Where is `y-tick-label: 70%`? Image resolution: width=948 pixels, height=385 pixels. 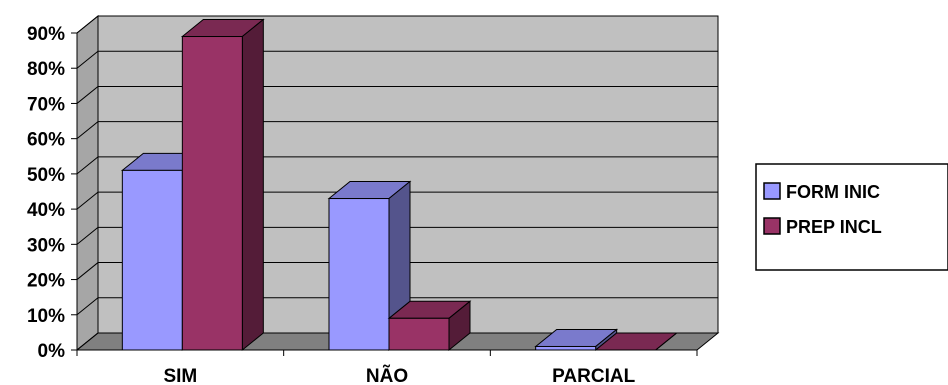 y-tick-label: 70% is located at coordinates (46, 104).